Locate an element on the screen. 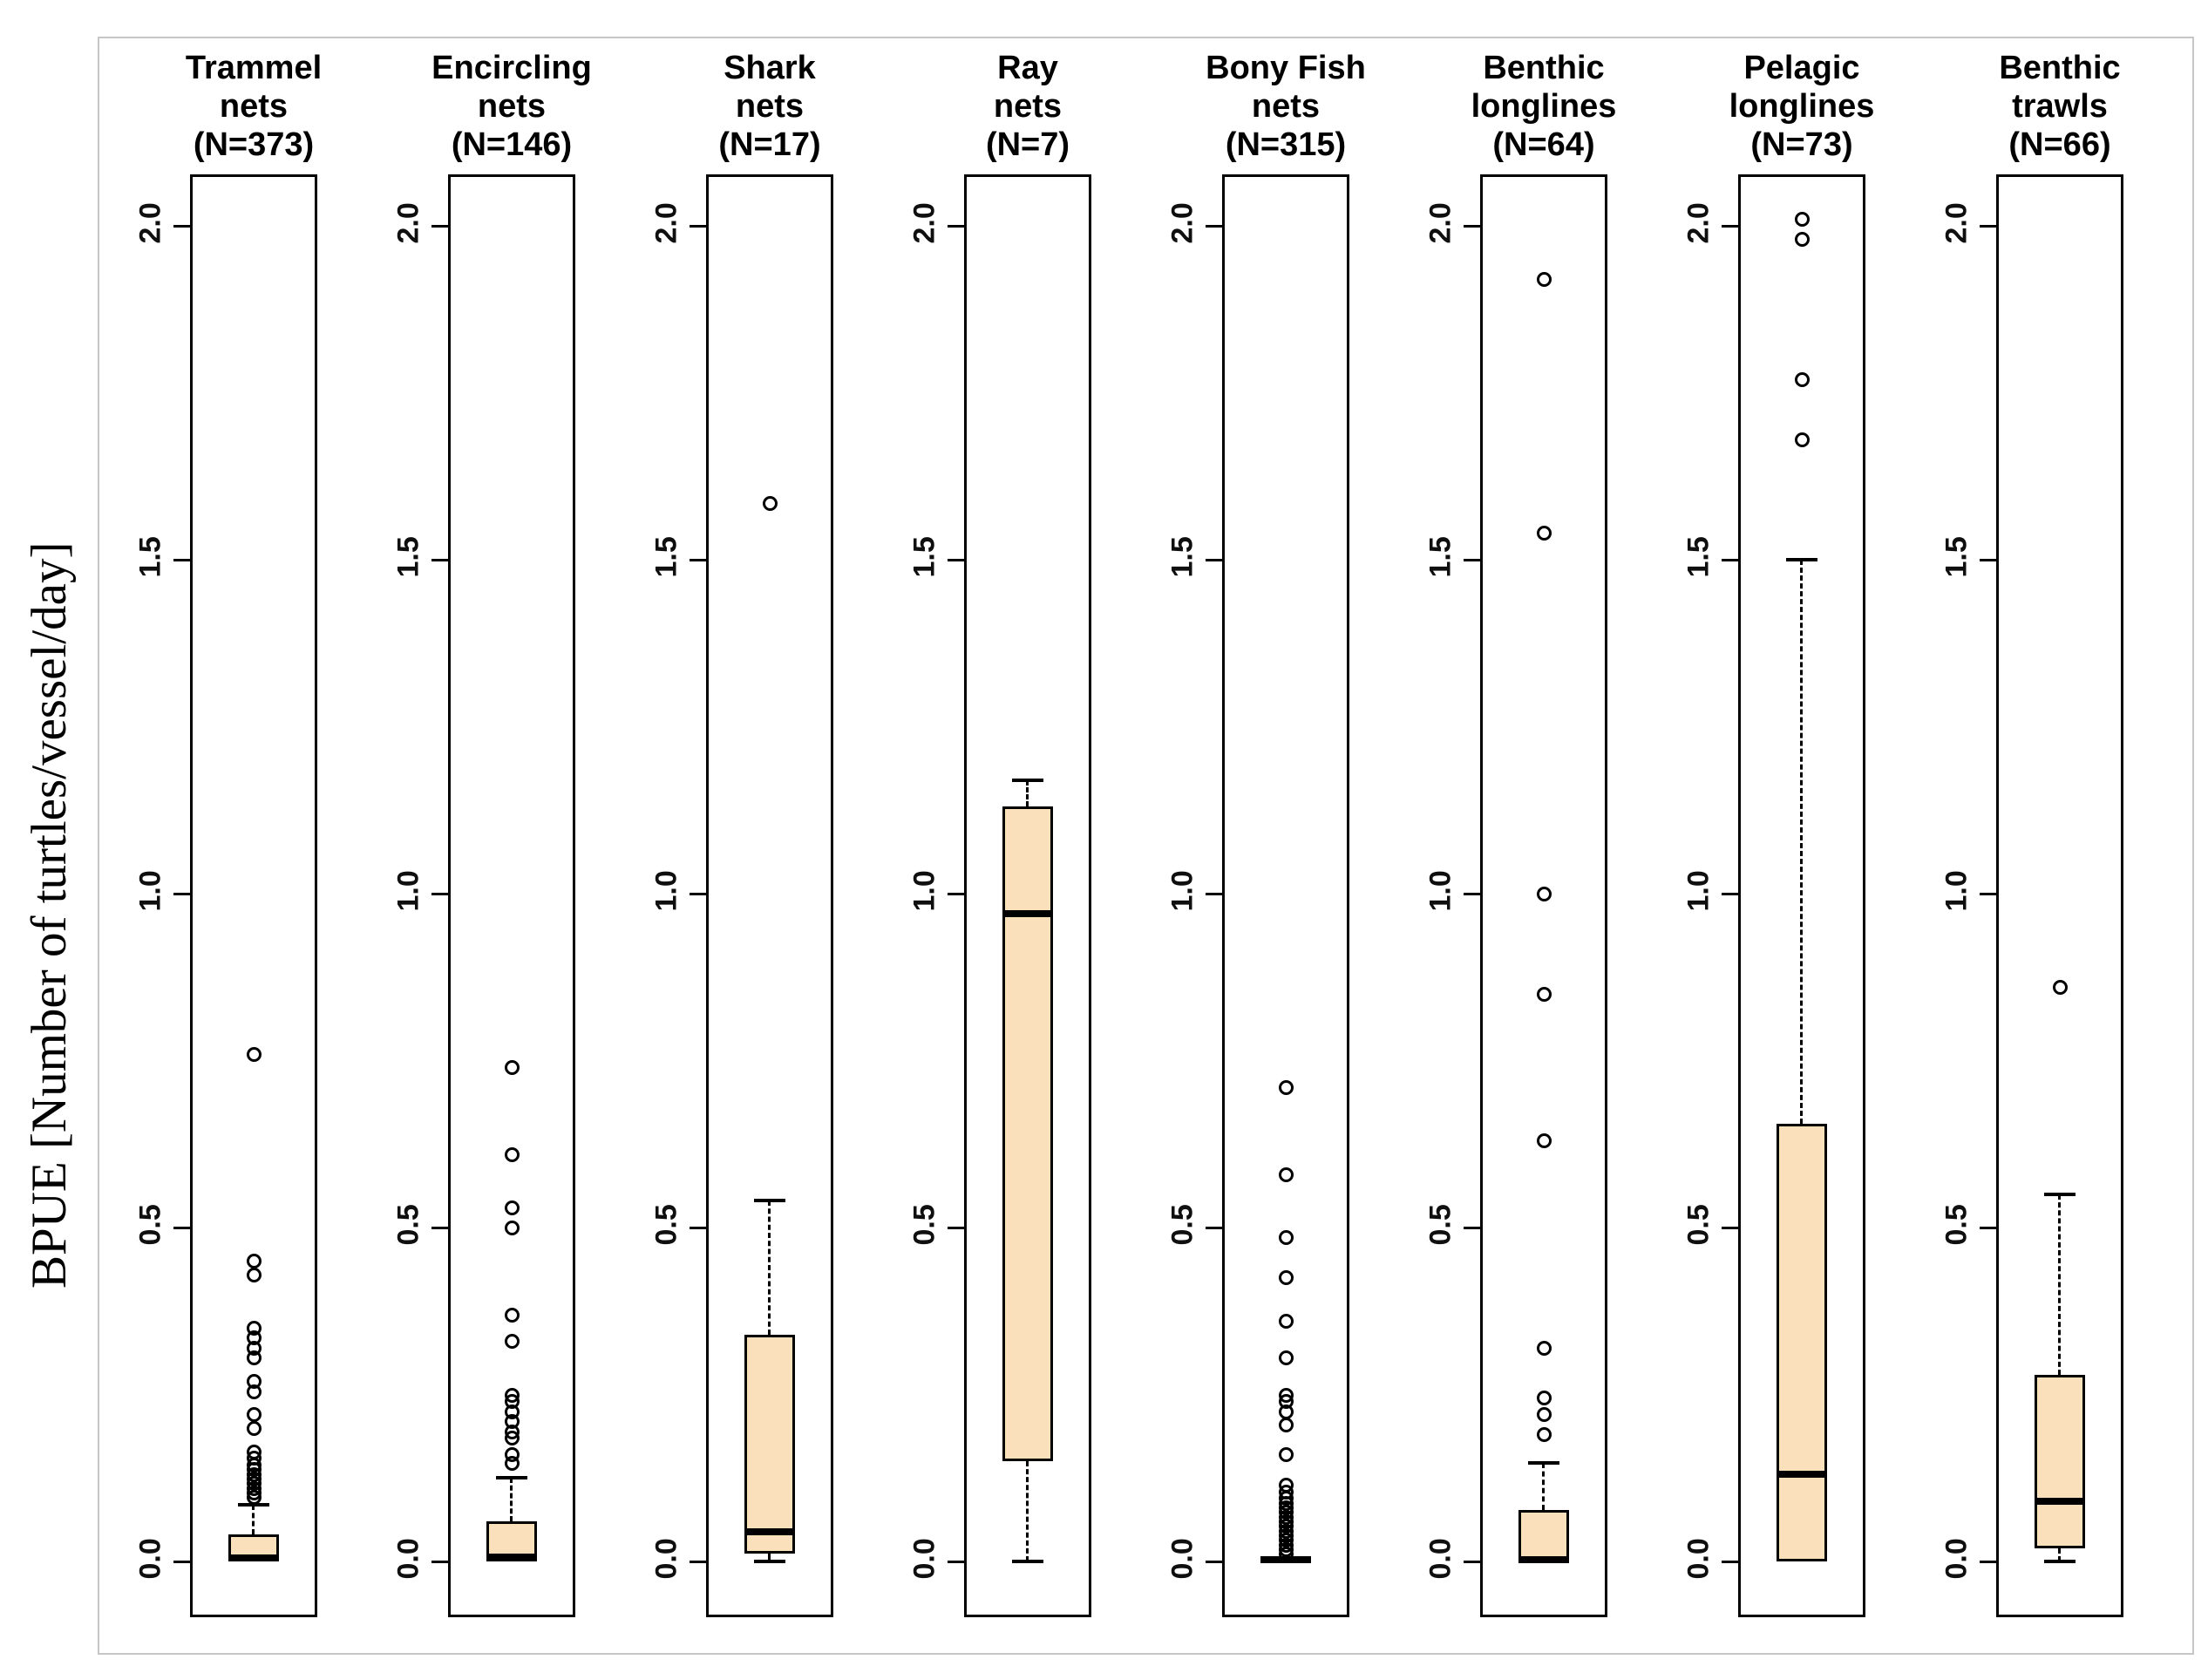  lower-whisker is located at coordinates (1027, 1511).